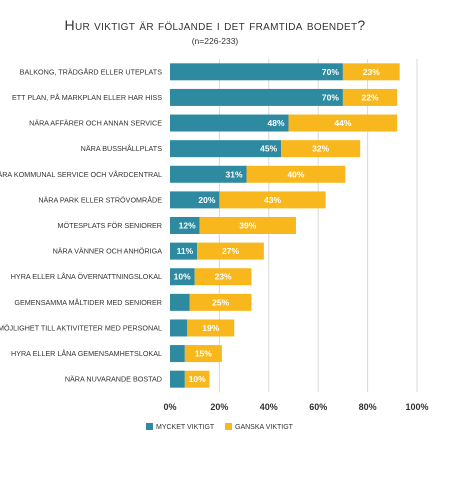 The image size is (474, 479). Describe the element at coordinates (215, 41) in the screenshot. I see `chart-subtitle: (n=226-233)` at that location.